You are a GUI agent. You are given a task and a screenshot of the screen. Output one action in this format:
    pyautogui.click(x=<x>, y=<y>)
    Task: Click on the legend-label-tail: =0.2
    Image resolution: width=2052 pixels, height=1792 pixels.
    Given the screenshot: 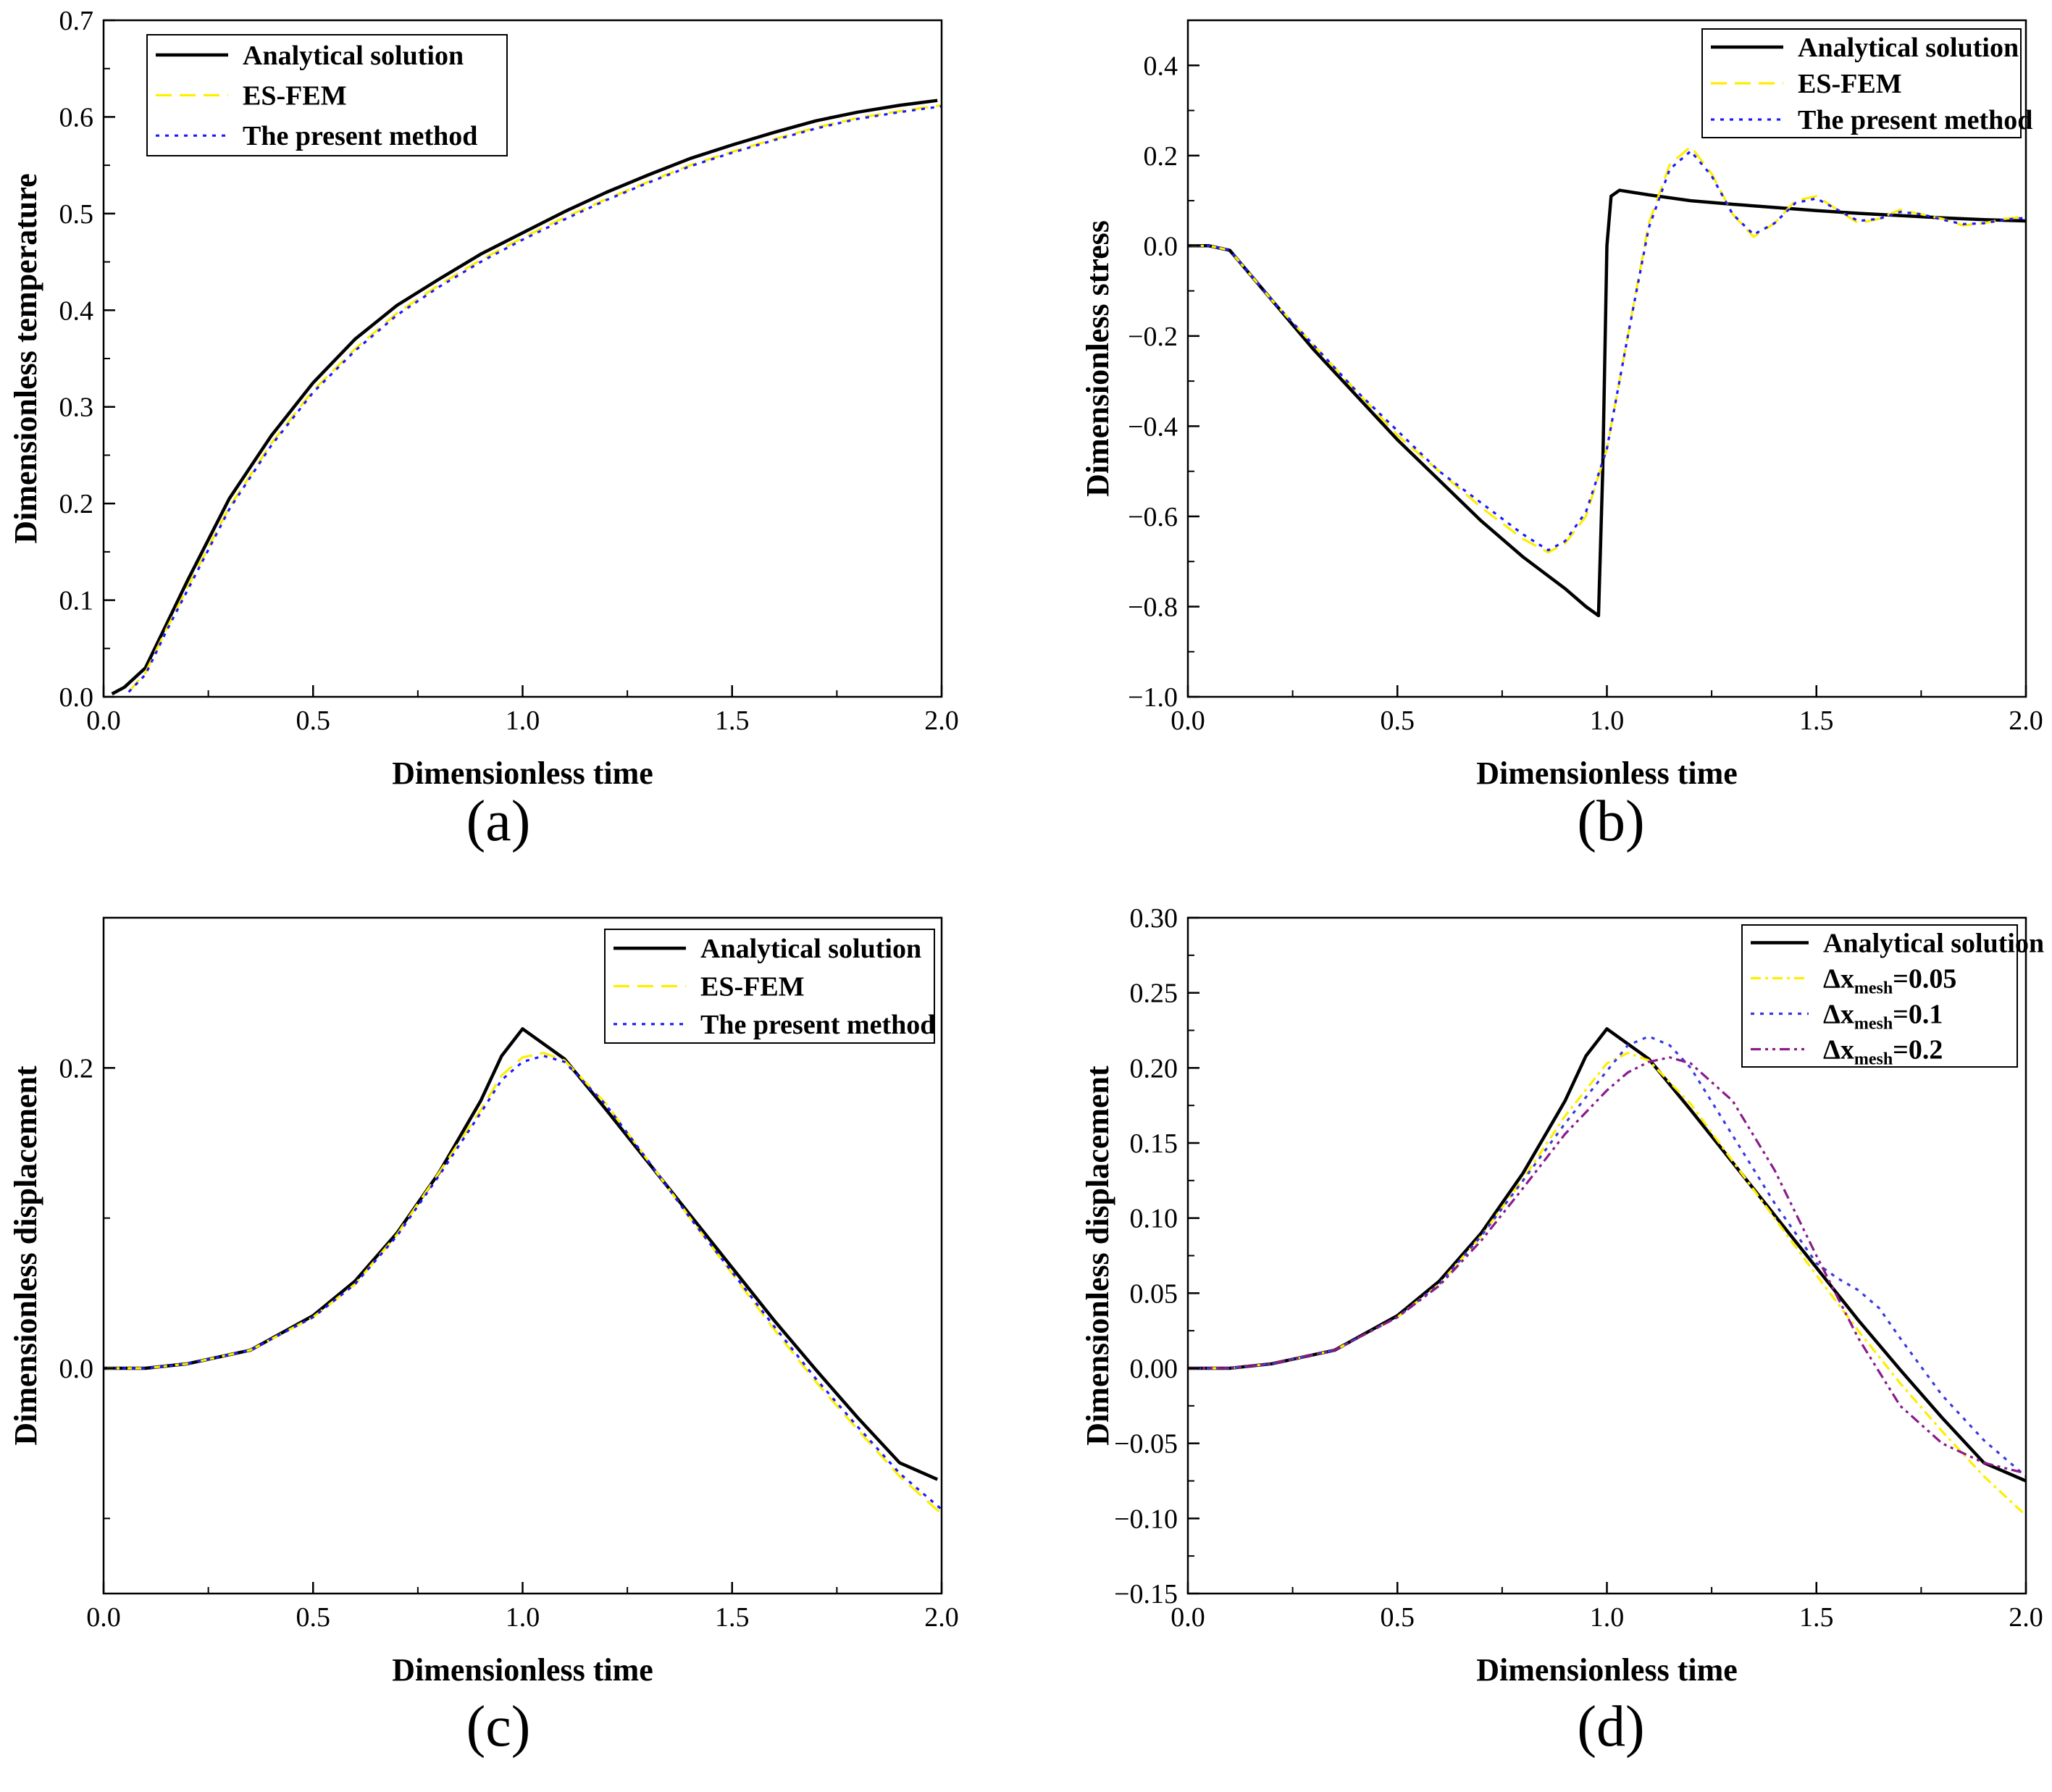 What is the action you would take?
    pyautogui.click(x=1918, y=1050)
    